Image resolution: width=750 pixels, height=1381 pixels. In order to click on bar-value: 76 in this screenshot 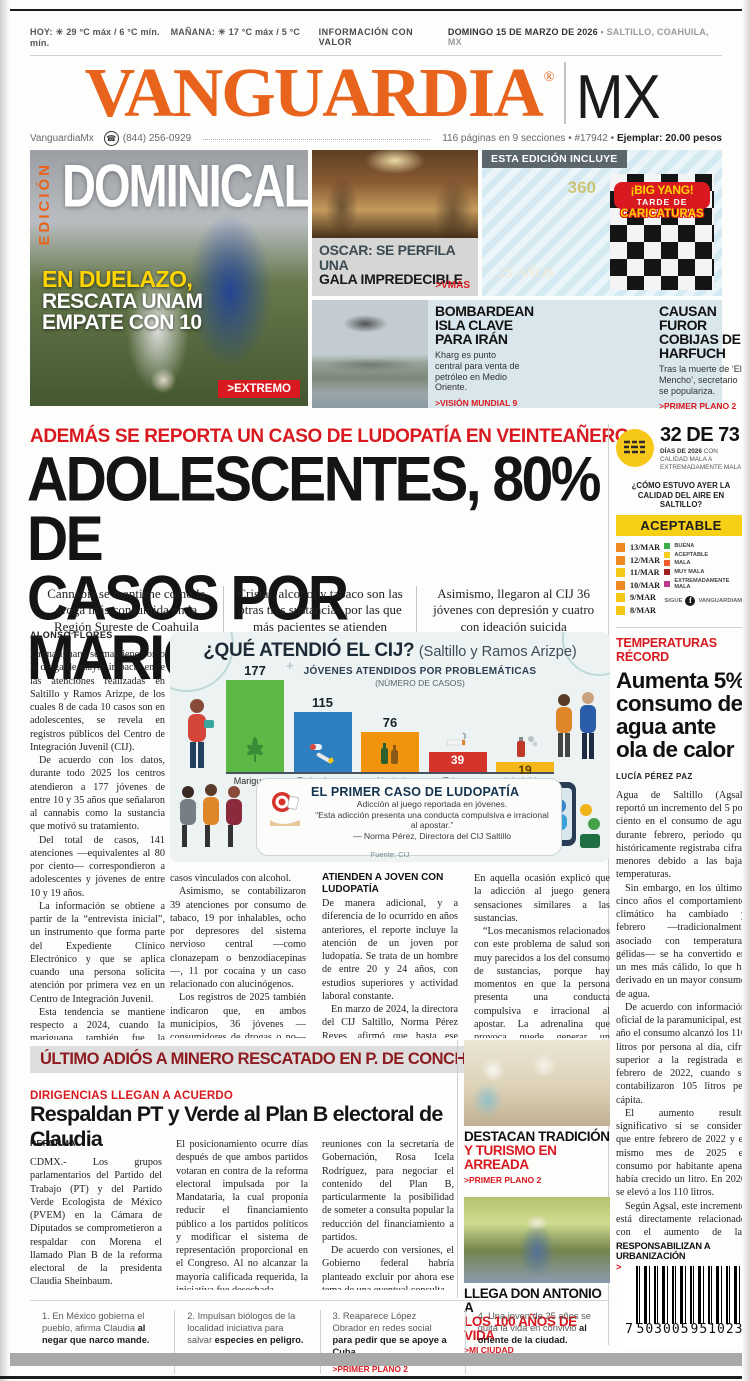, I will do `click(390, 722)`.